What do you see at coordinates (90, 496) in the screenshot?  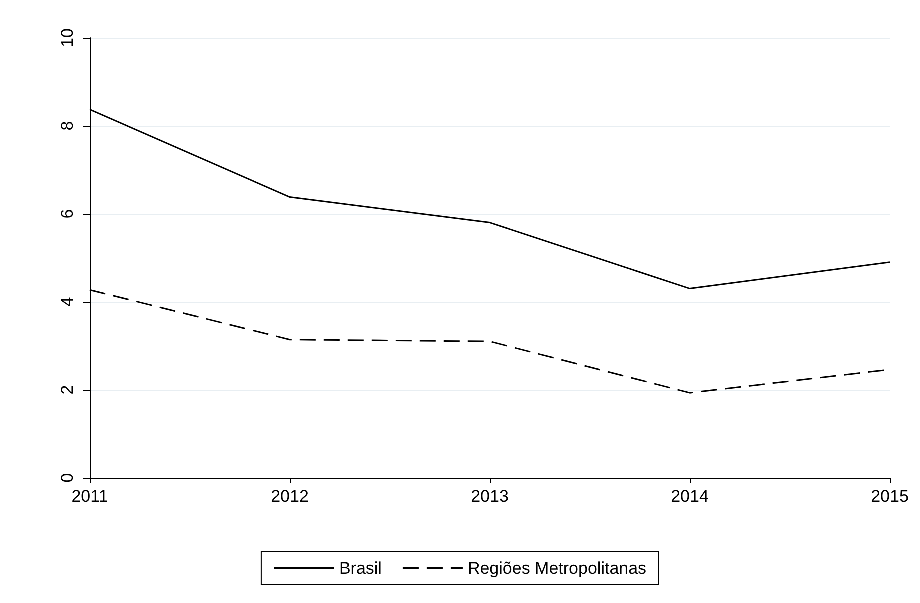 I see `x-tick-label: 2011` at bounding box center [90, 496].